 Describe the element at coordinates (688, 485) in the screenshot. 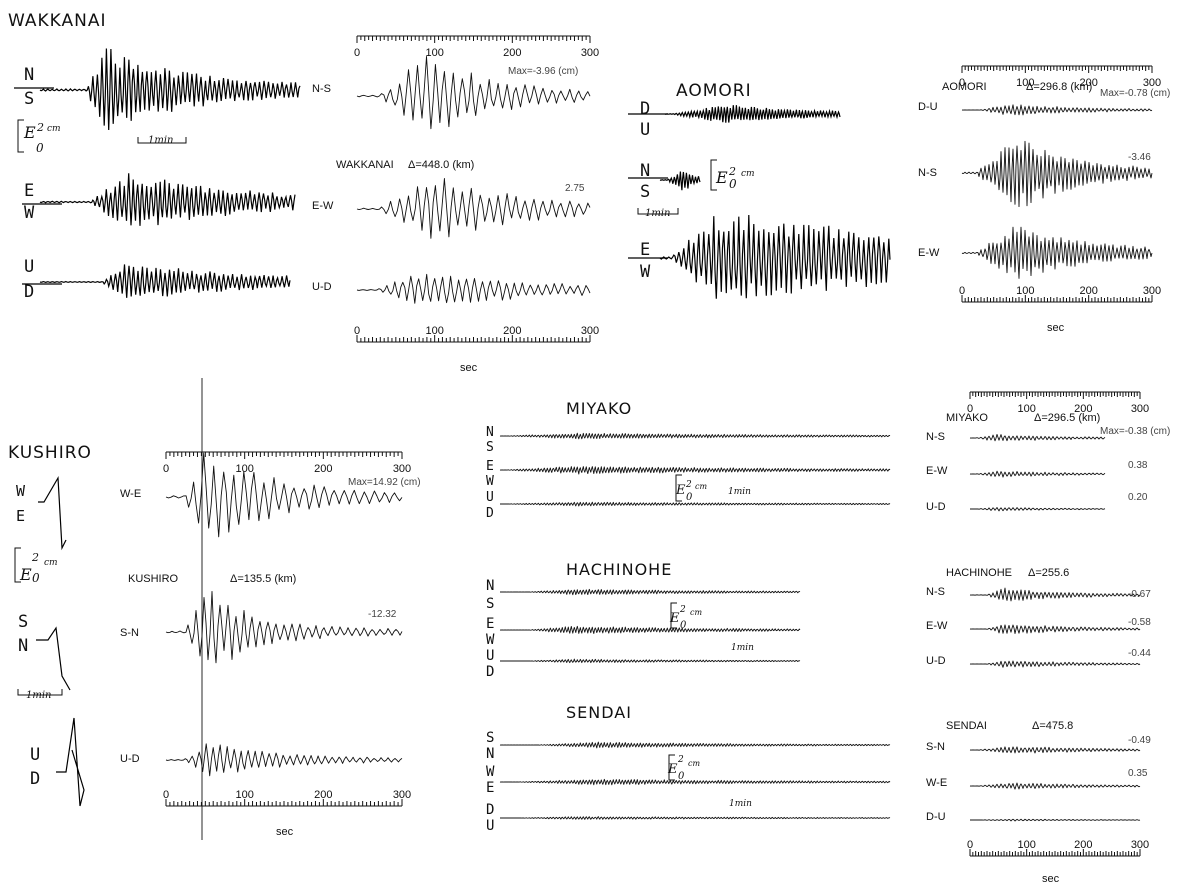

I see `miyako-scale-2: 2` at that location.